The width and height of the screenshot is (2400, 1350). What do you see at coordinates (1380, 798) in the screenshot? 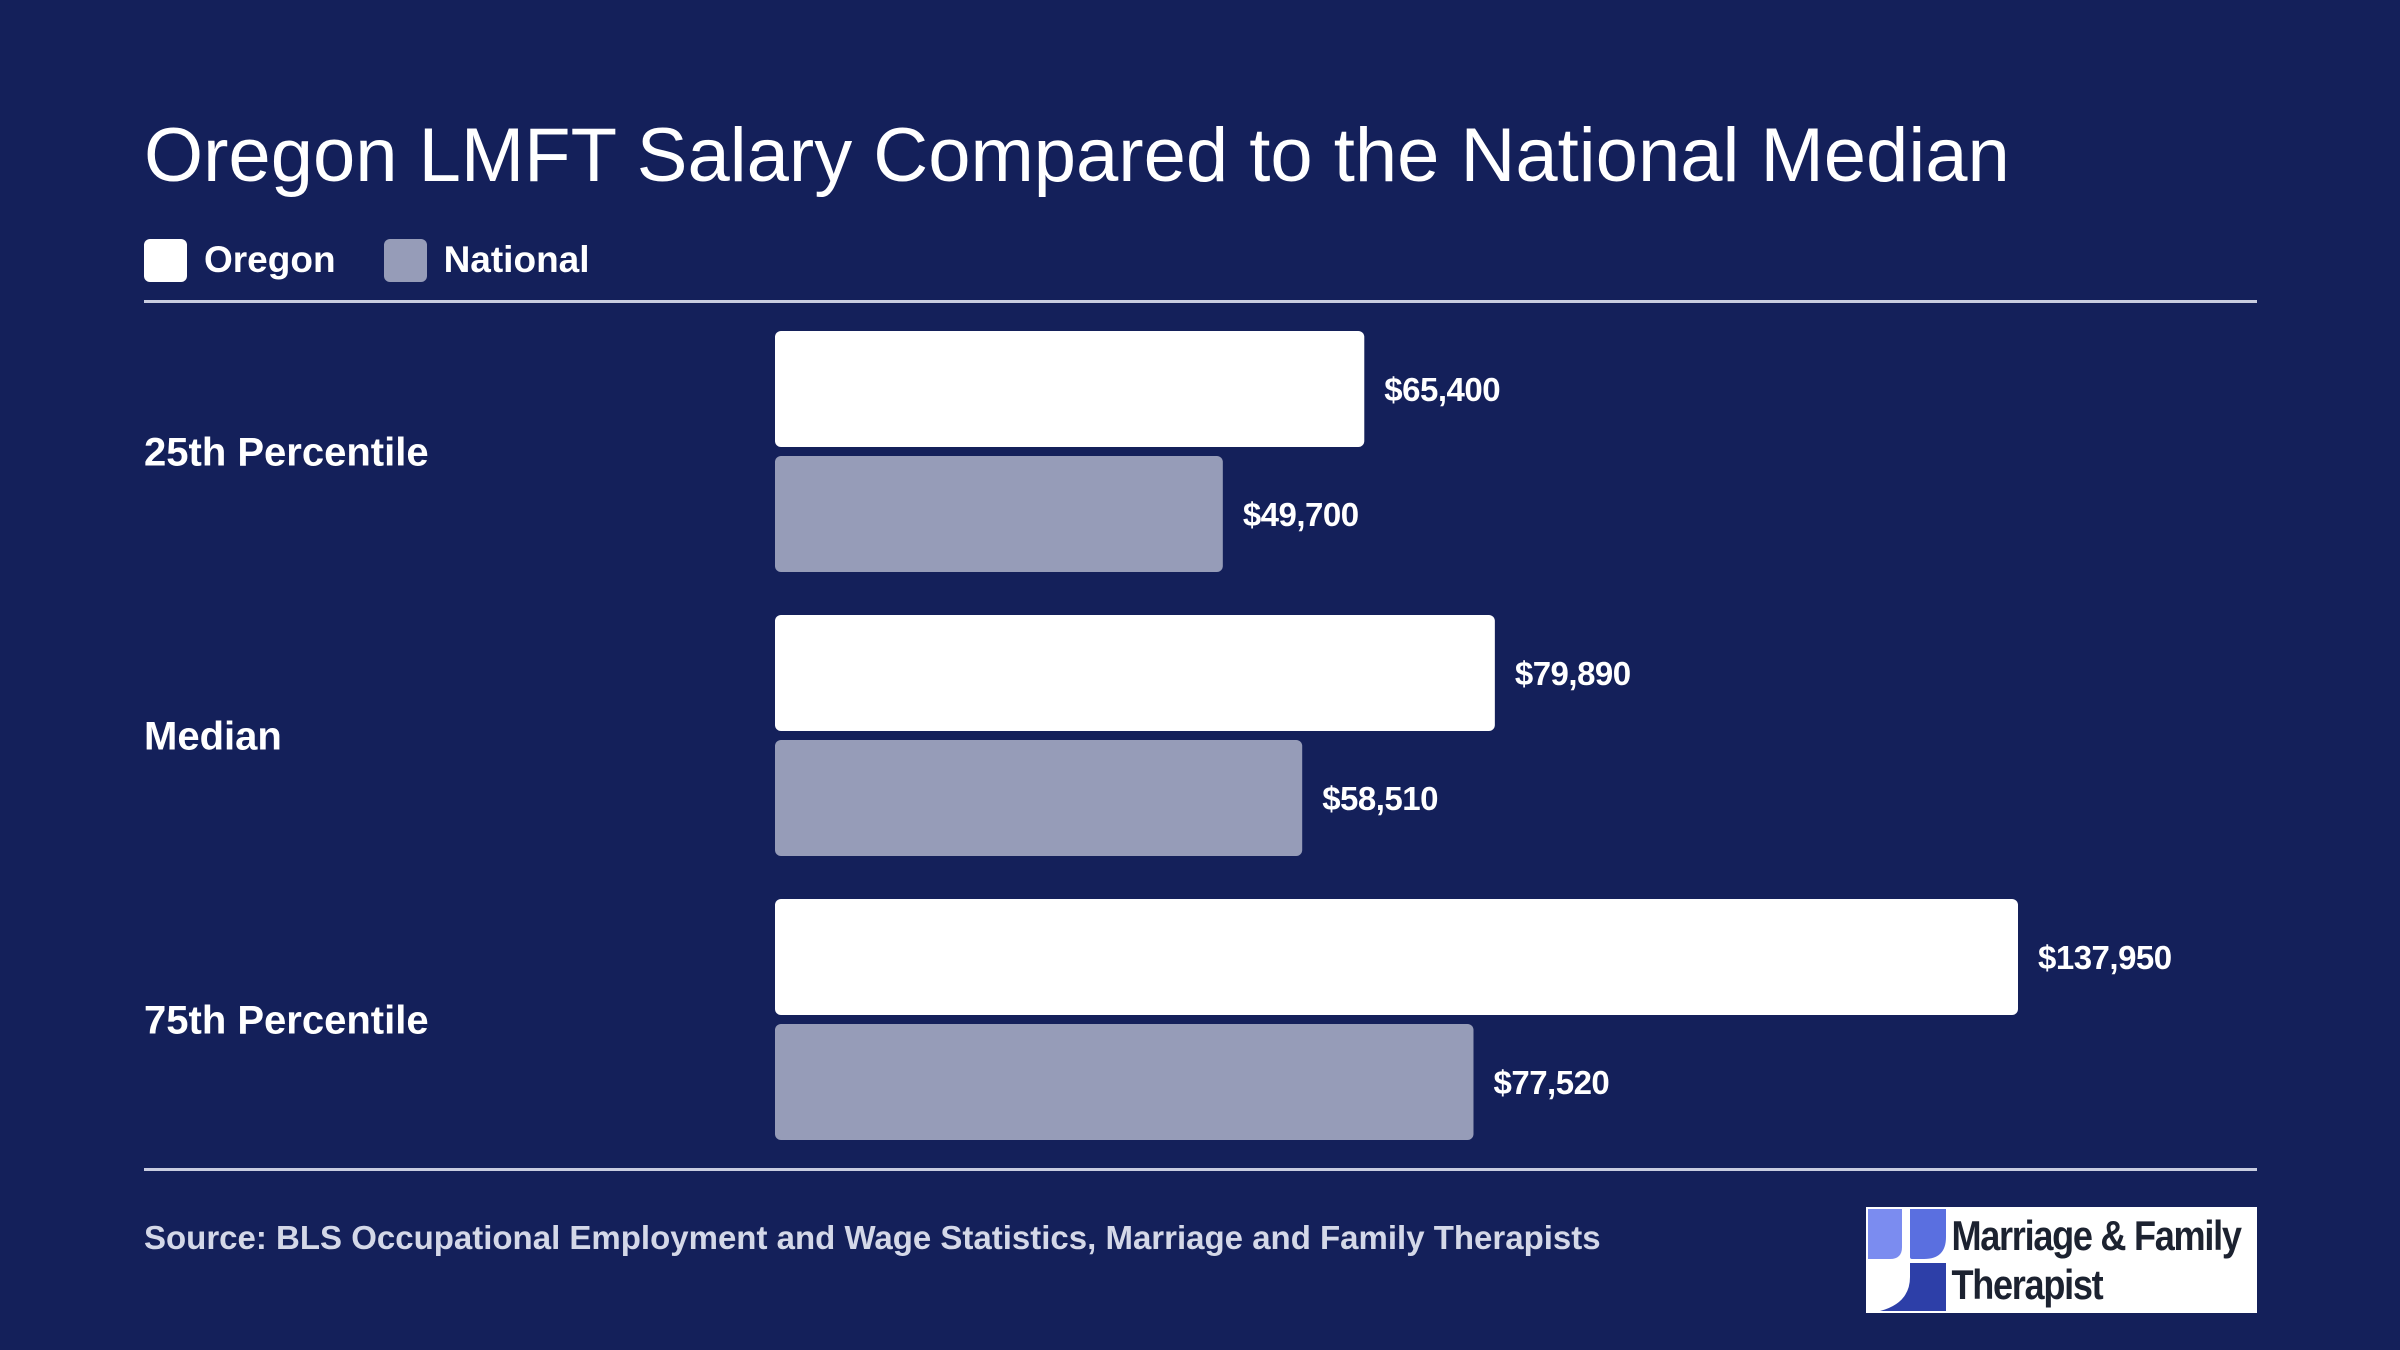
I see `data-label-national: $58,510` at bounding box center [1380, 798].